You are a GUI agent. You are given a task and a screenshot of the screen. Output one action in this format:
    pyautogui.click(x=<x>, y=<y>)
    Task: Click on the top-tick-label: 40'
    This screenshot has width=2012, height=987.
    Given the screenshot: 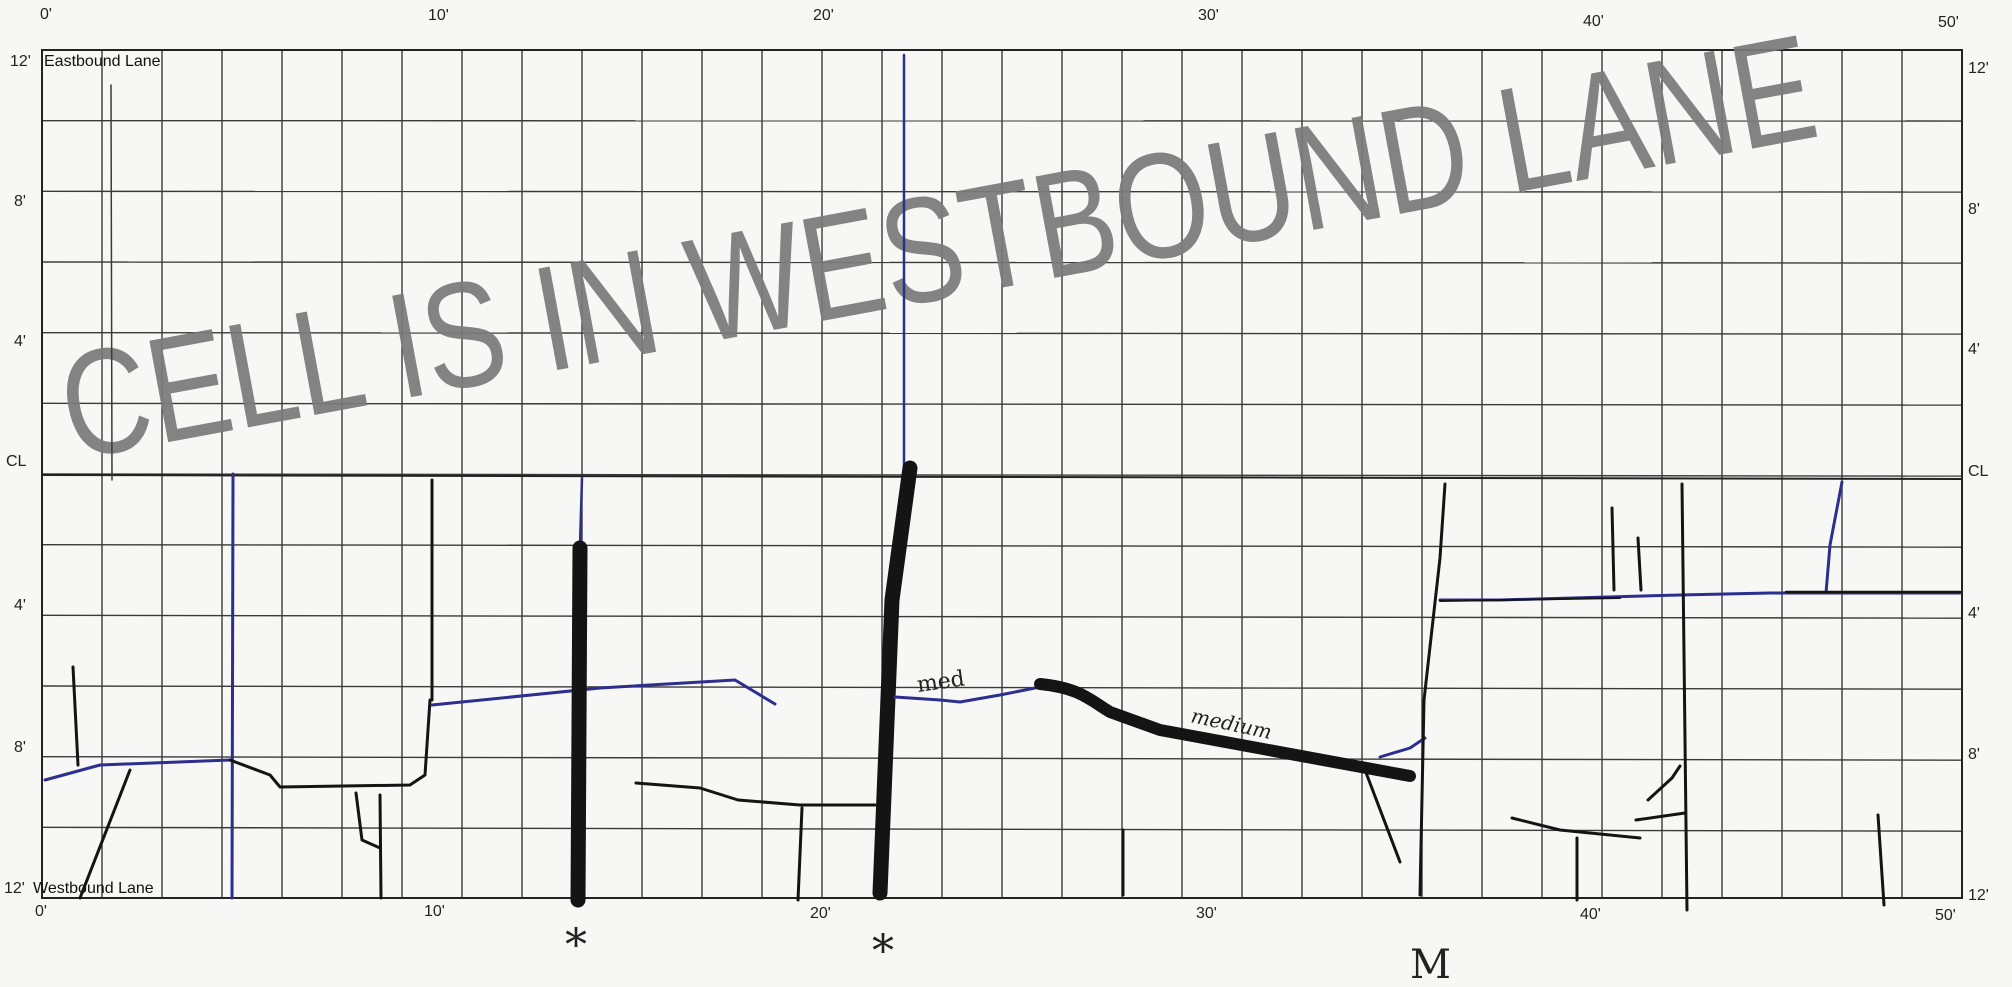 What is the action you would take?
    pyautogui.click(x=1593, y=21)
    